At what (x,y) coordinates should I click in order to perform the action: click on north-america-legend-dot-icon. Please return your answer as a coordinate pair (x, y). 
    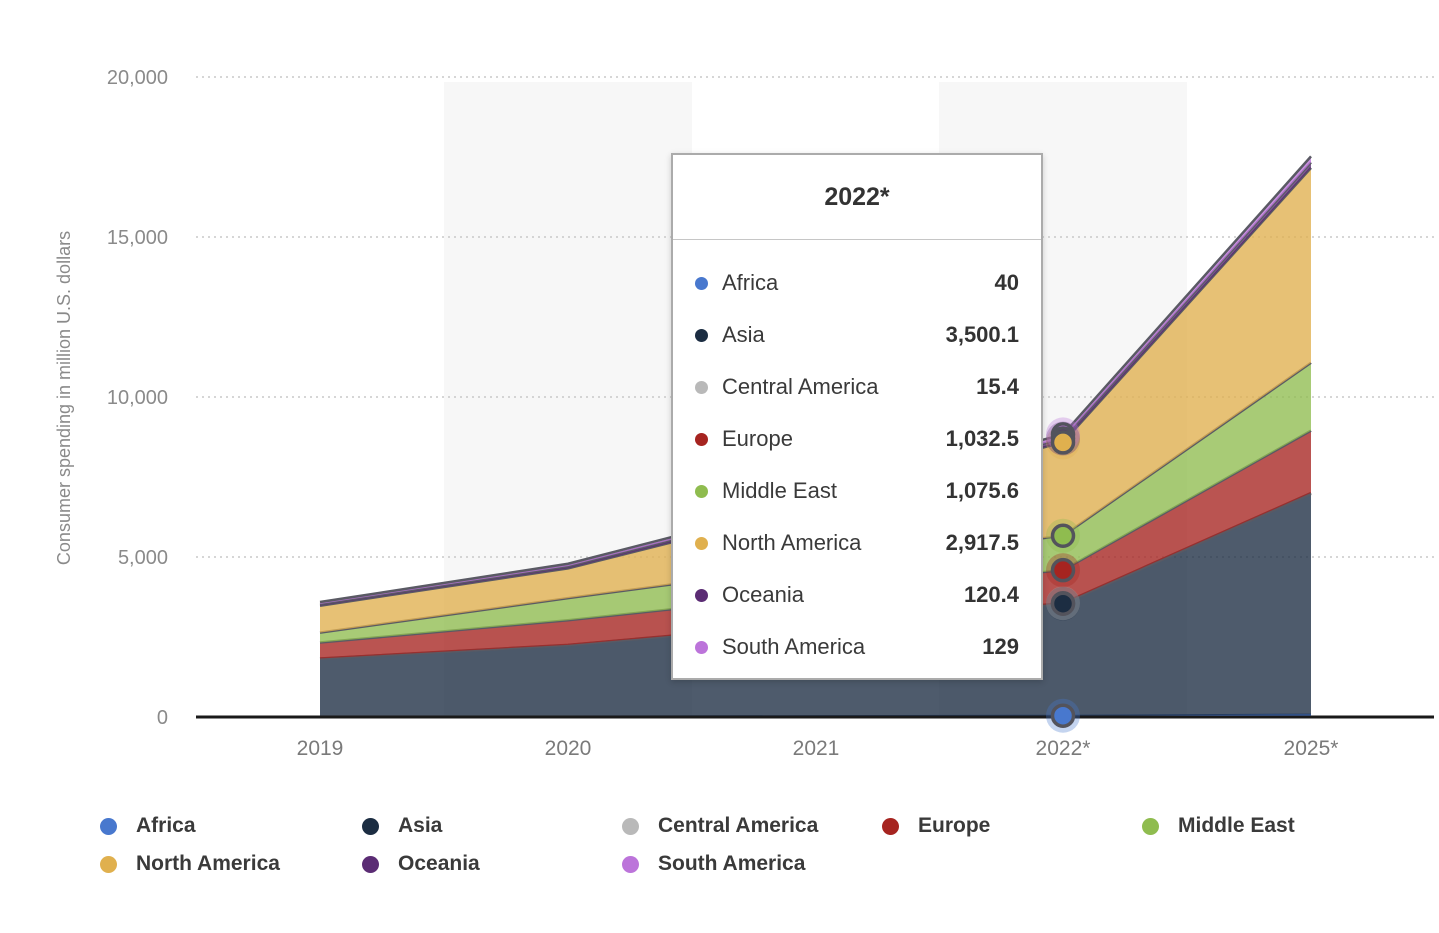
    Looking at the image, I should click on (108, 864).